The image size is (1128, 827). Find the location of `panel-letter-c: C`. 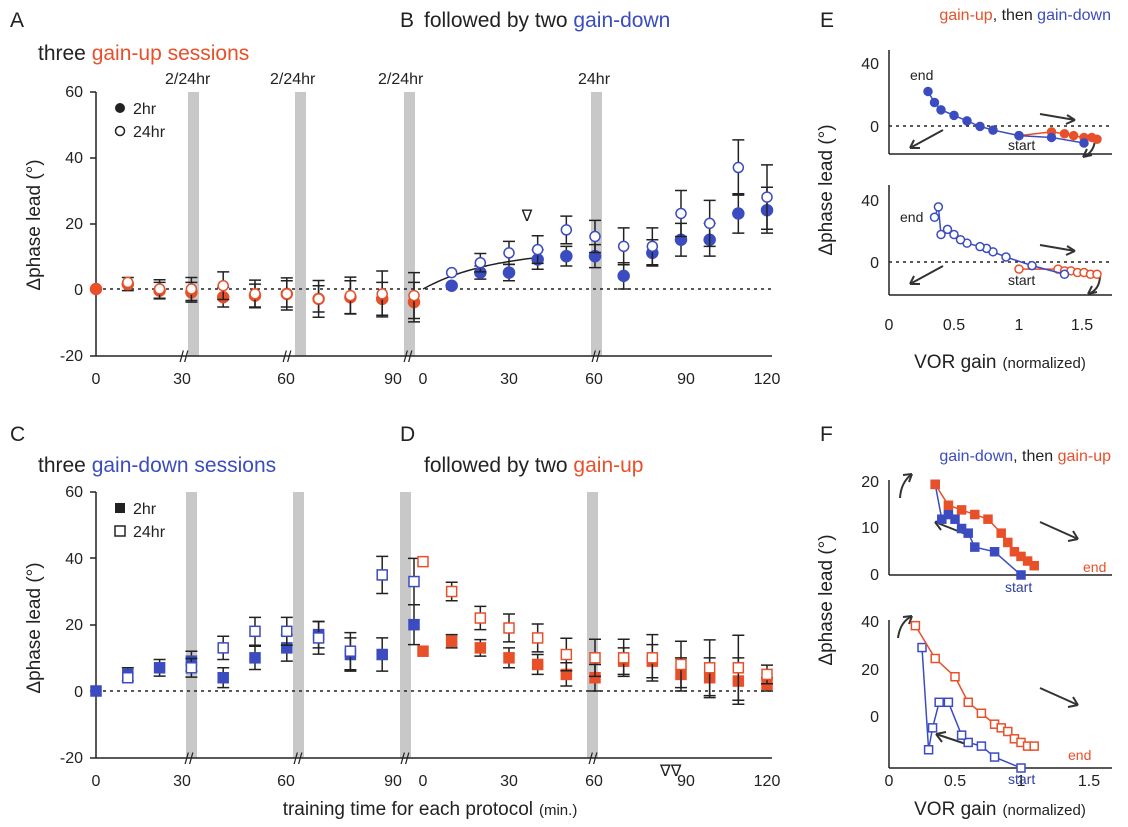

panel-letter-c: C is located at coordinates (17, 434).